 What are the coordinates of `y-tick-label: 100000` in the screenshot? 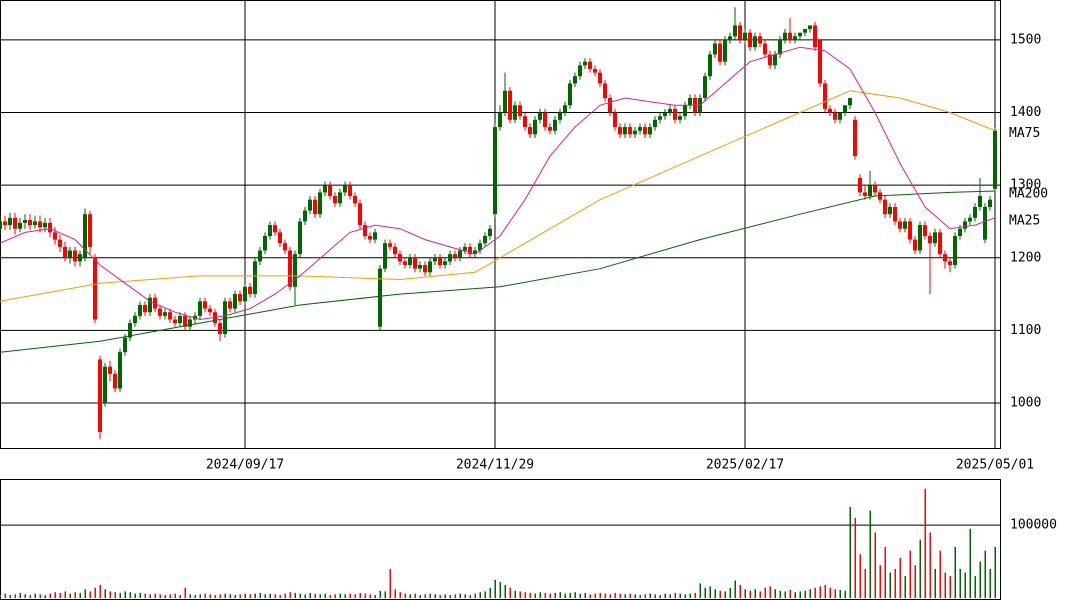 It's located at (1033, 525).